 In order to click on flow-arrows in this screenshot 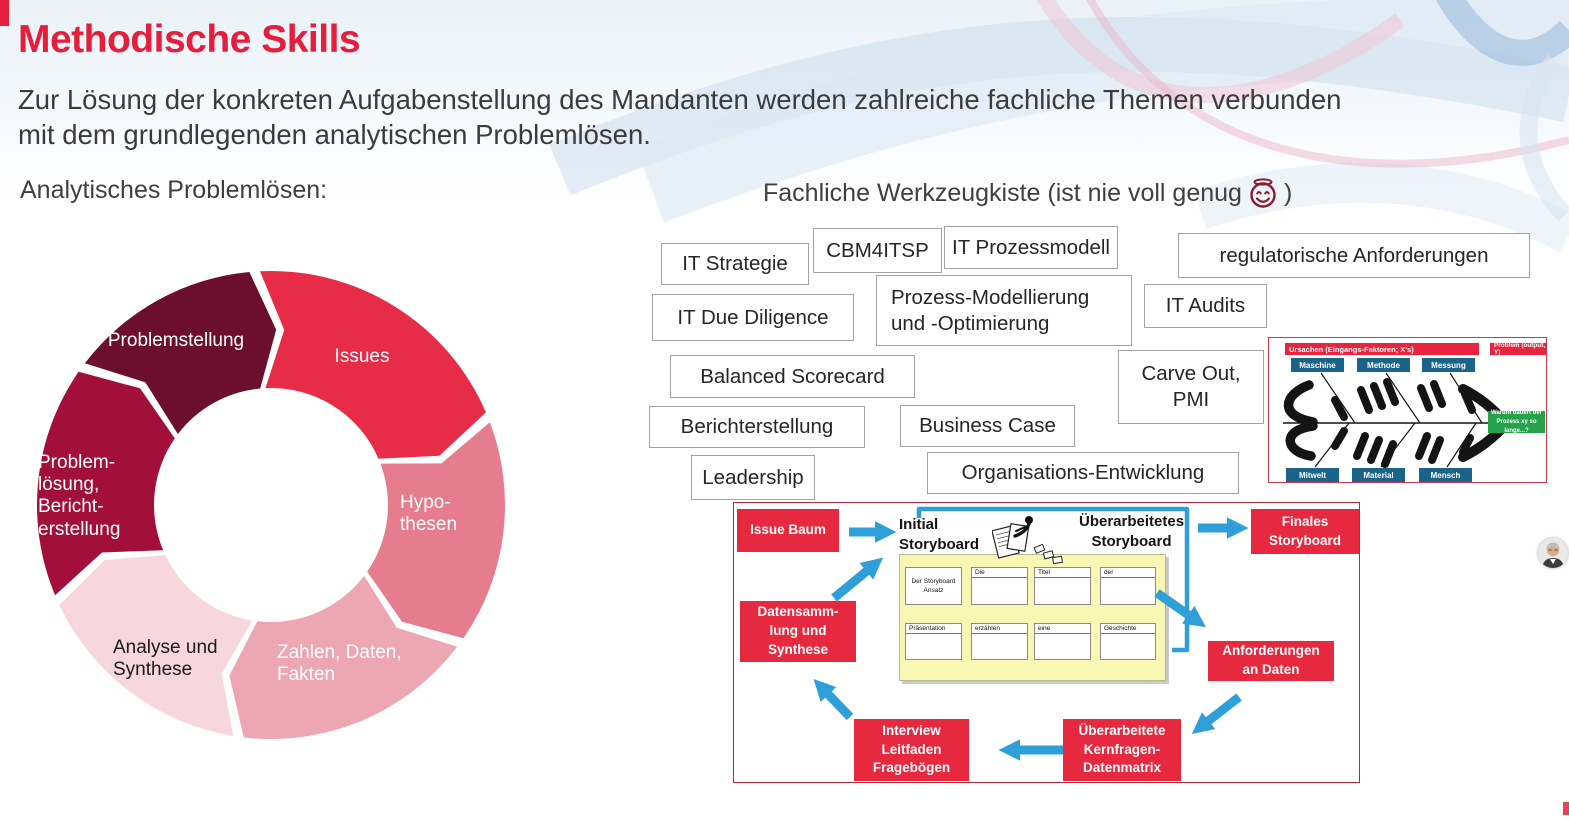, I will do `click(1031, 633)`.